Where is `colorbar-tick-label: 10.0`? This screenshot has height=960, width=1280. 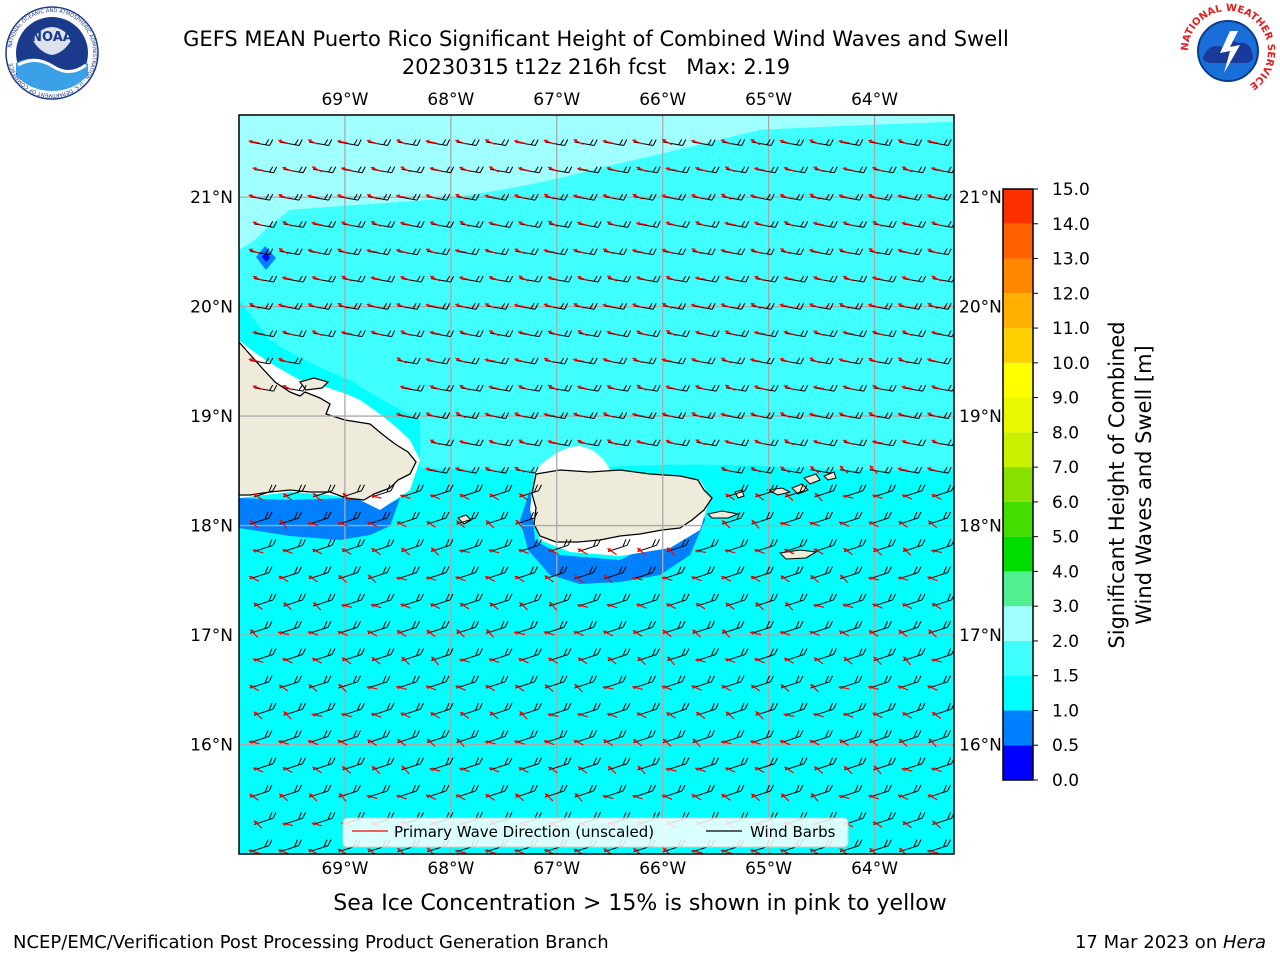 colorbar-tick-label: 10.0 is located at coordinates (1071, 364).